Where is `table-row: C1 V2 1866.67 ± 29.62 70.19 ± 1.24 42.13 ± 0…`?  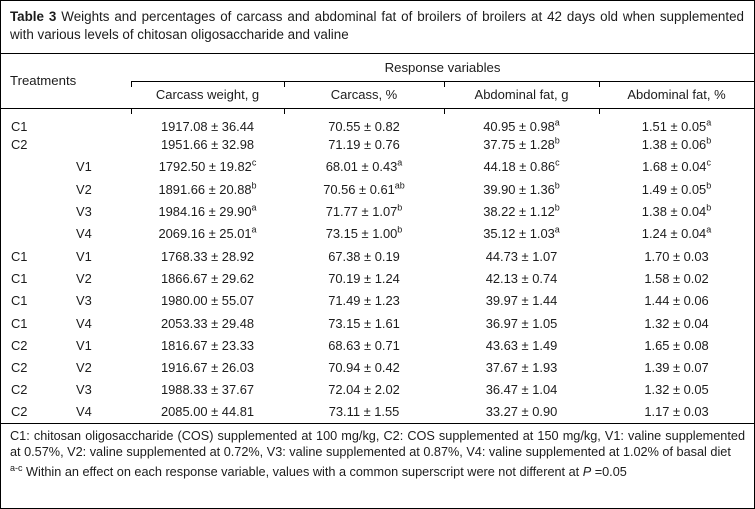 table-row: C1 V2 1866.67 ± 29.62 70.19 ± 1.24 42.13 ± 0… is located at coordinates (377, 278).